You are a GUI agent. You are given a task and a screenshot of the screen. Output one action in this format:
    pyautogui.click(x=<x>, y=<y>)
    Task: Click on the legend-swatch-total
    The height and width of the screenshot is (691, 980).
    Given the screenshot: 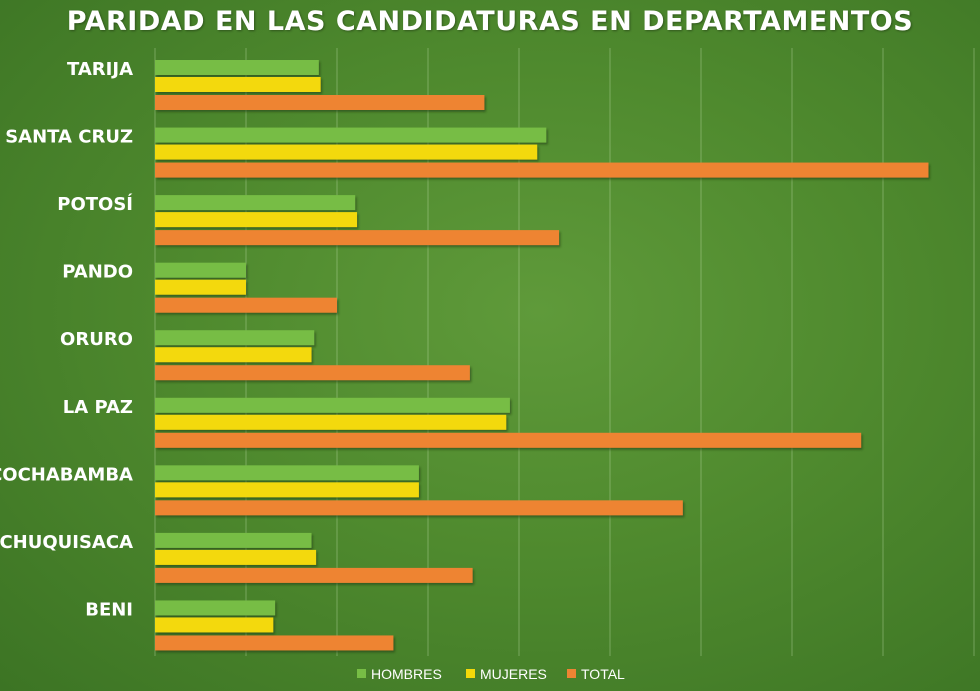 What is the action you would take?
    pyautogui.click(x=571, y=673)
    